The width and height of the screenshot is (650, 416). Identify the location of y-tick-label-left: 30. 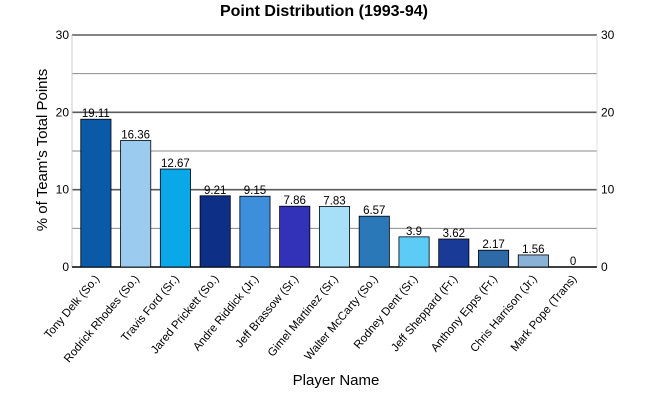
(63, 35).